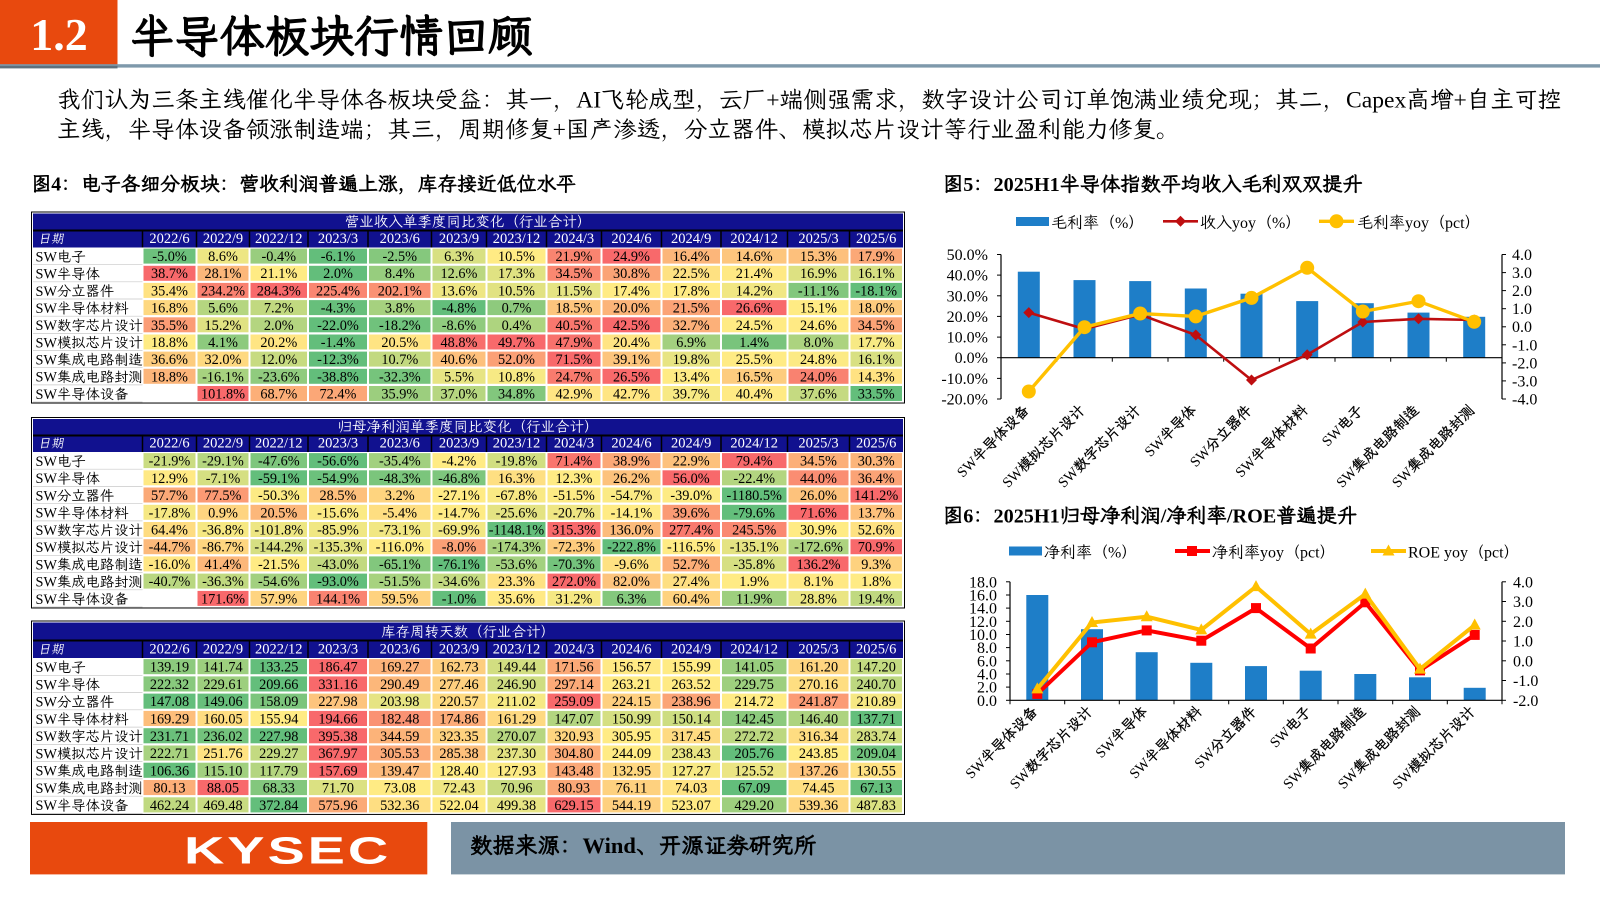 The width and height of the screenshot is (1600, 900). I want to click on svg-text: -72.3%, so click(574, 548).